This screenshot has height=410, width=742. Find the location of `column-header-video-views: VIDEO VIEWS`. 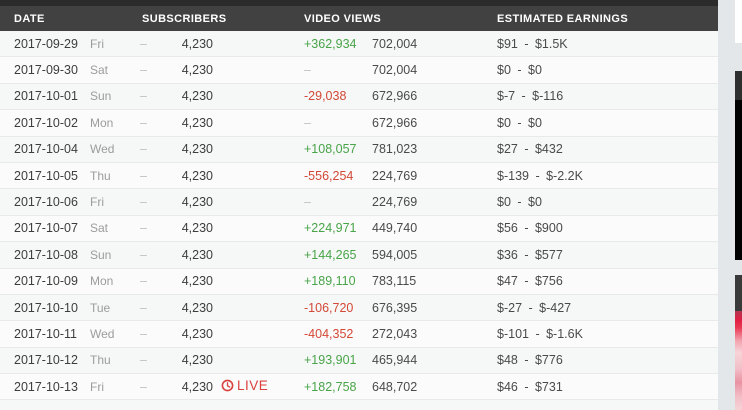

column-header-video-views: VIDEO VIEWS is located at coordinates (343, 18).